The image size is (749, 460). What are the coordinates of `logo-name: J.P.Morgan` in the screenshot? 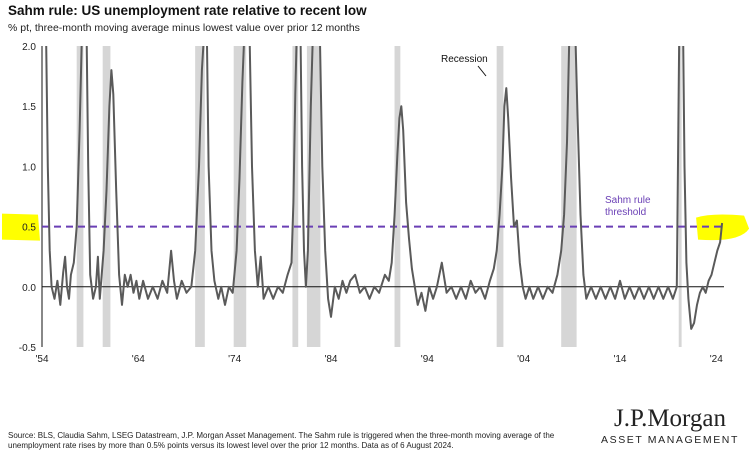 It's located at (670, 418).